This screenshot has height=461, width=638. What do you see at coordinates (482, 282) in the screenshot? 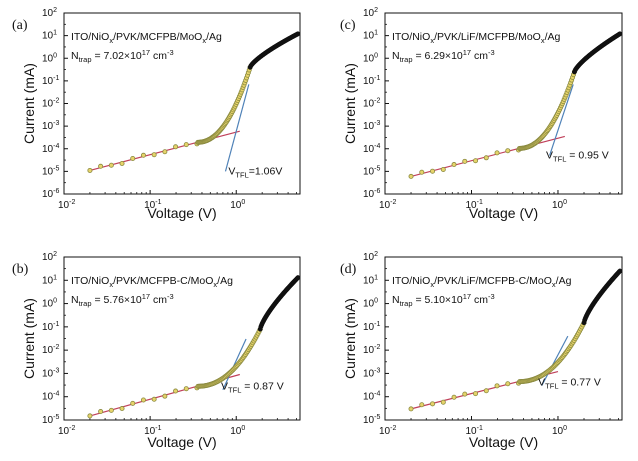
I see `device-structure-label: ITO/NiOx/PVK/LiF/MCFPB-C/MoOx/Ag` at bounding box center [482, 282].